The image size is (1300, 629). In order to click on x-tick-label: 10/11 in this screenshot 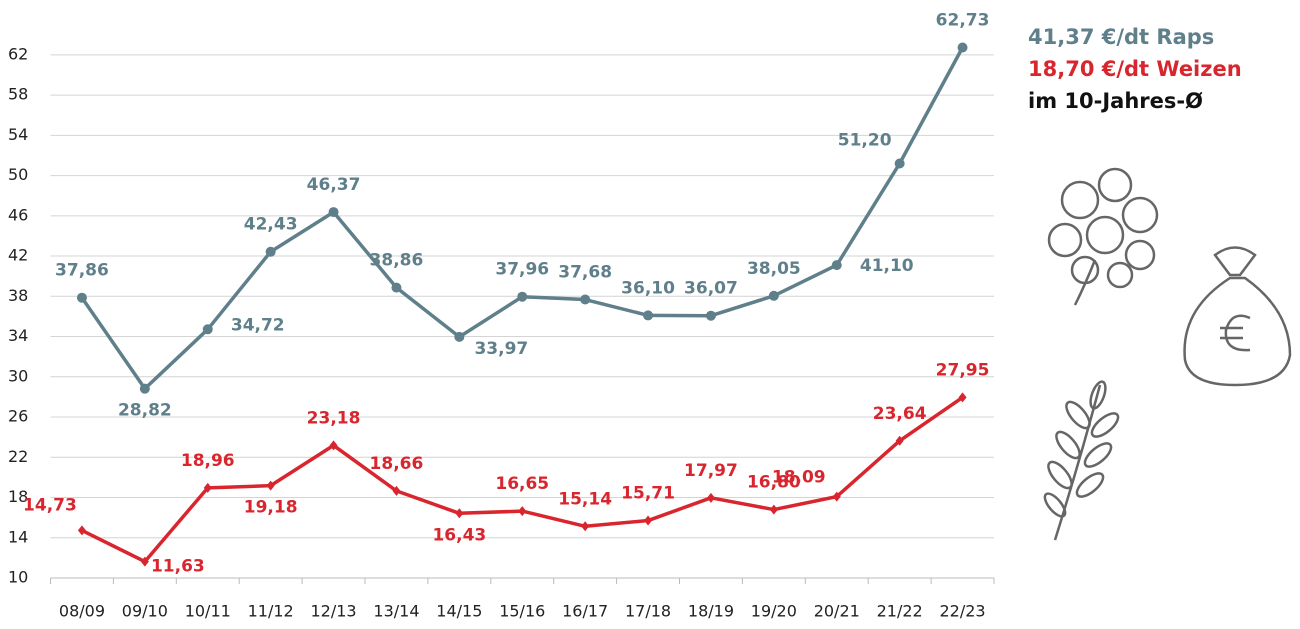, I will do `click(208, 611)`.